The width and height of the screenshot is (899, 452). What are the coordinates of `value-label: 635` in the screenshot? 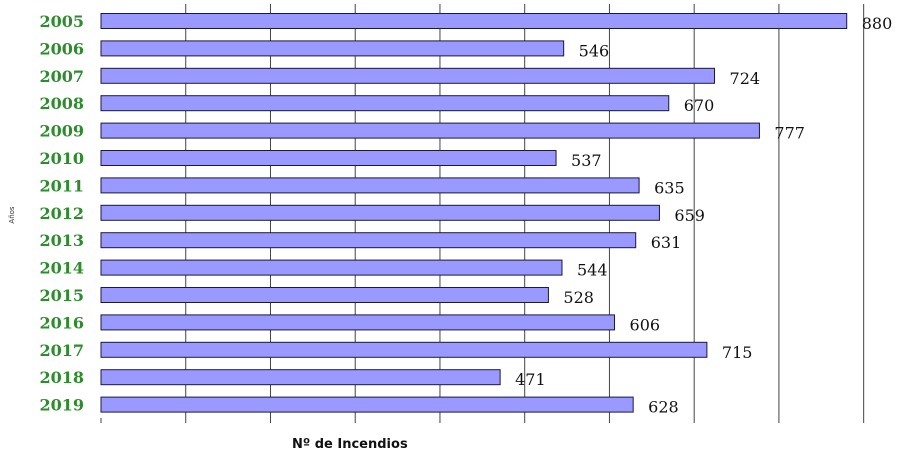 It's located at (669, 187).